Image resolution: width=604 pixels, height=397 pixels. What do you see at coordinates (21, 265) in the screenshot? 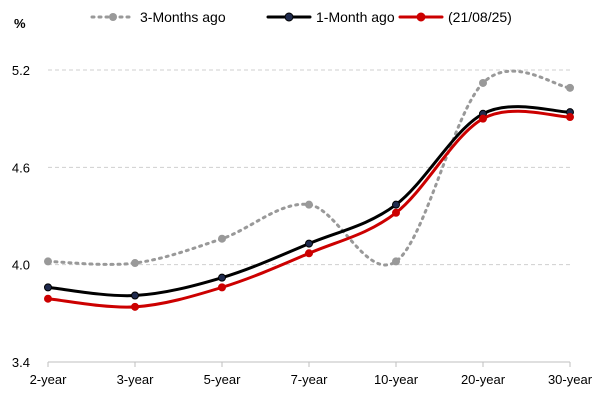
I see `y-tick-label: 4.0` at bounding box center [21, 265].